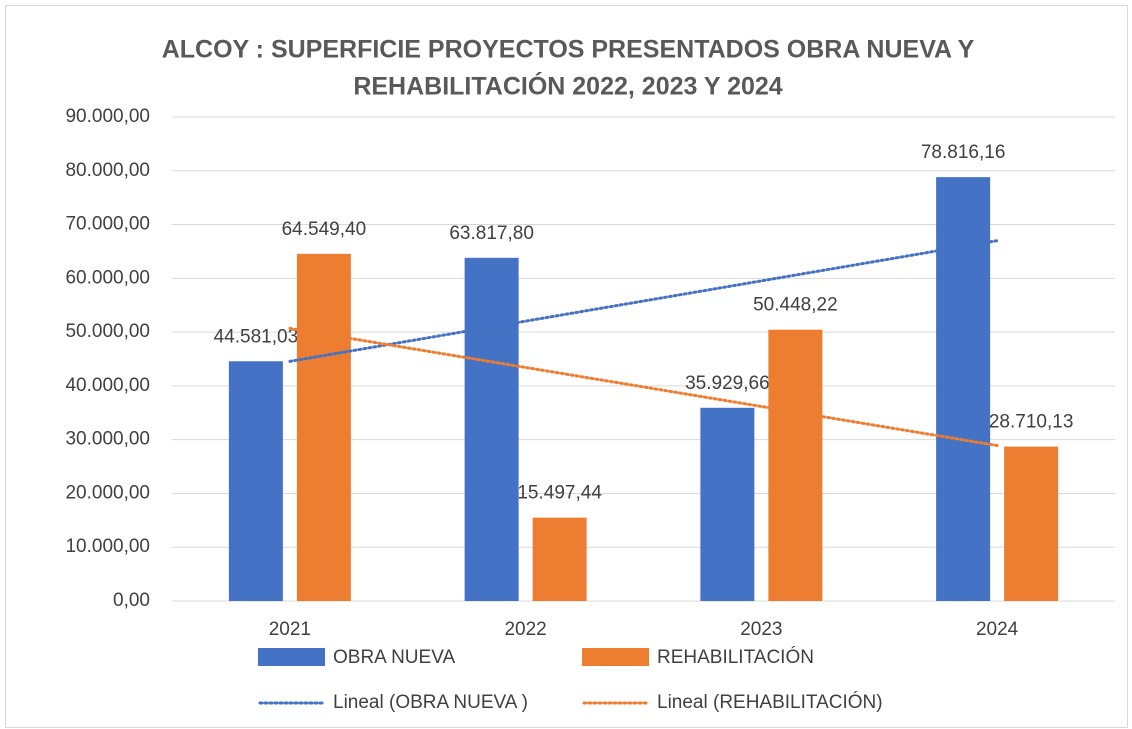 The width and height of the screenshot is (1132, 729). What do you see at coordinates (290, 629) in the screenshot?
I see `x-tick-label: 2021` at bounding box center [290, 629].